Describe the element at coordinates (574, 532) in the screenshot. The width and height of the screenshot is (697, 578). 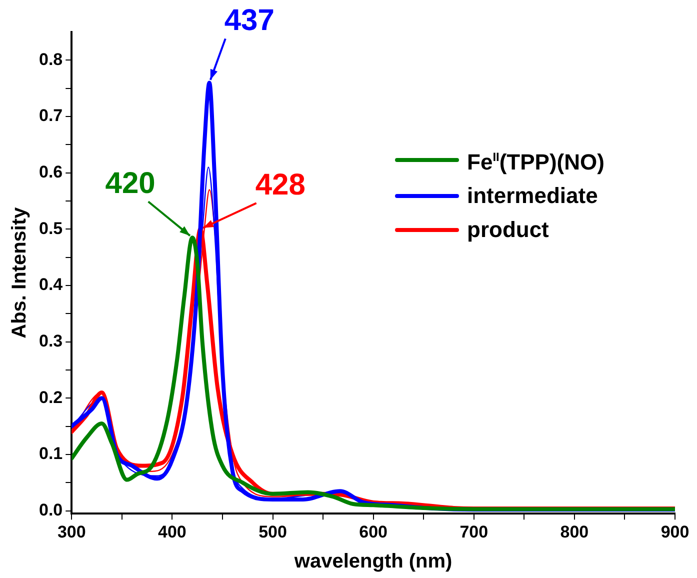
I see `x-tick-label: 800` at that location.